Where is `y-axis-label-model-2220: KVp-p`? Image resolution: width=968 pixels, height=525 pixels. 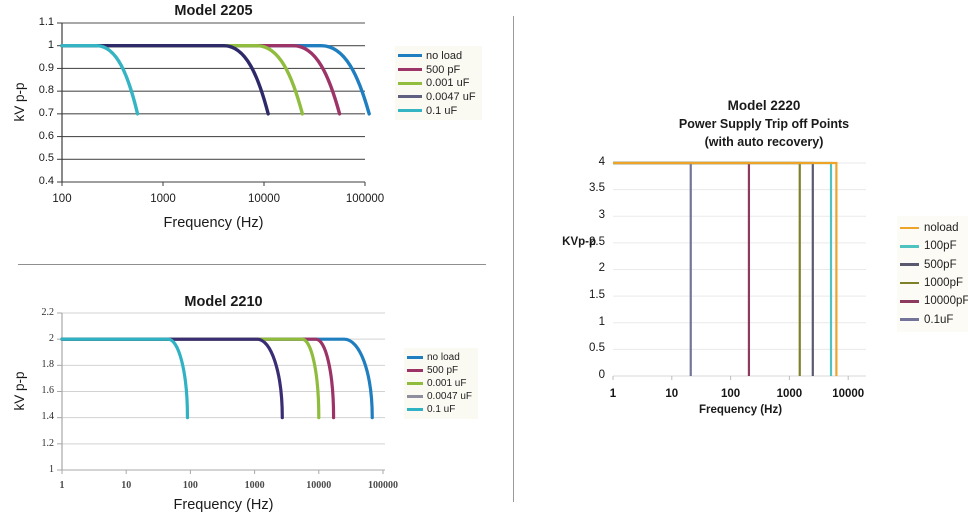 y-axis-label-model-2220: KVp-p is located at coordinates (579, 242).